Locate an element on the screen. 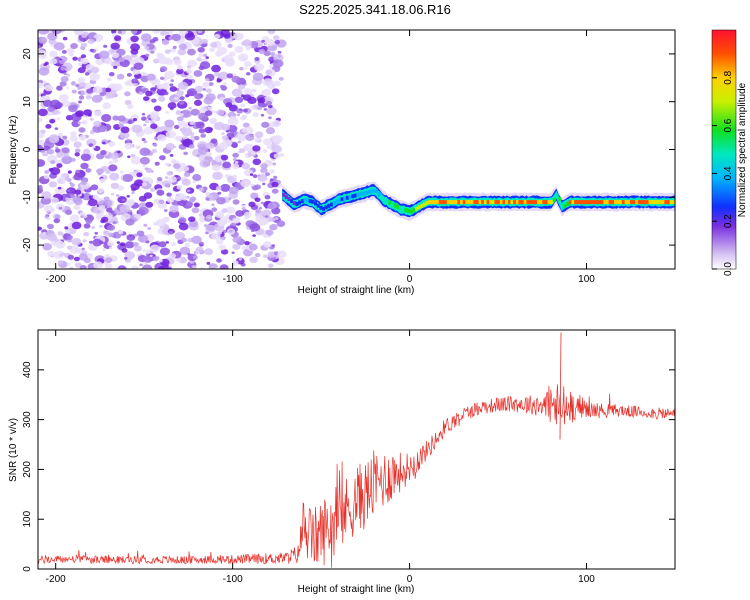 This screenshot has width=750, height=600. spectrogram-y-label: Frequency (Hz) is located at coordinates (13, 150).